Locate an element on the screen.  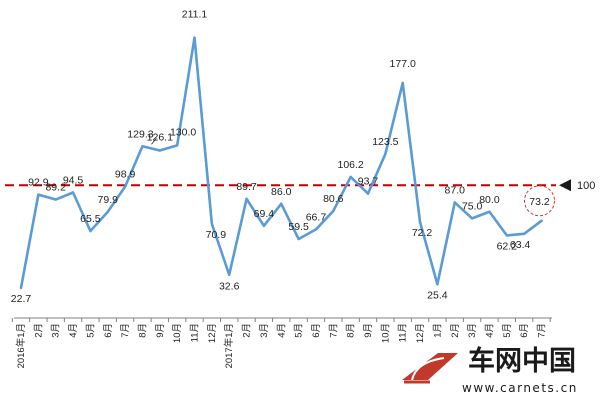
data-label: 72.2 is located at coordinates (422, 233).